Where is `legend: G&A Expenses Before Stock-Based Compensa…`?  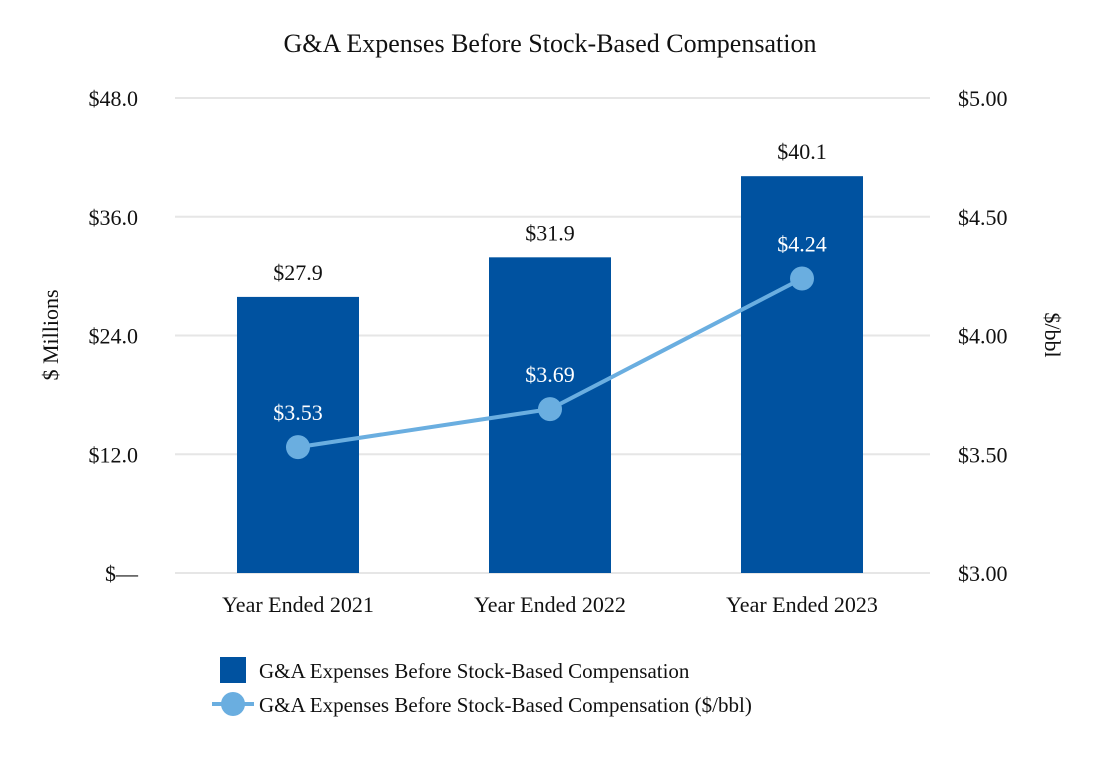 legend: G&A Expenses Before Stock-Based Compensa… is located at coordinates (482, 687).